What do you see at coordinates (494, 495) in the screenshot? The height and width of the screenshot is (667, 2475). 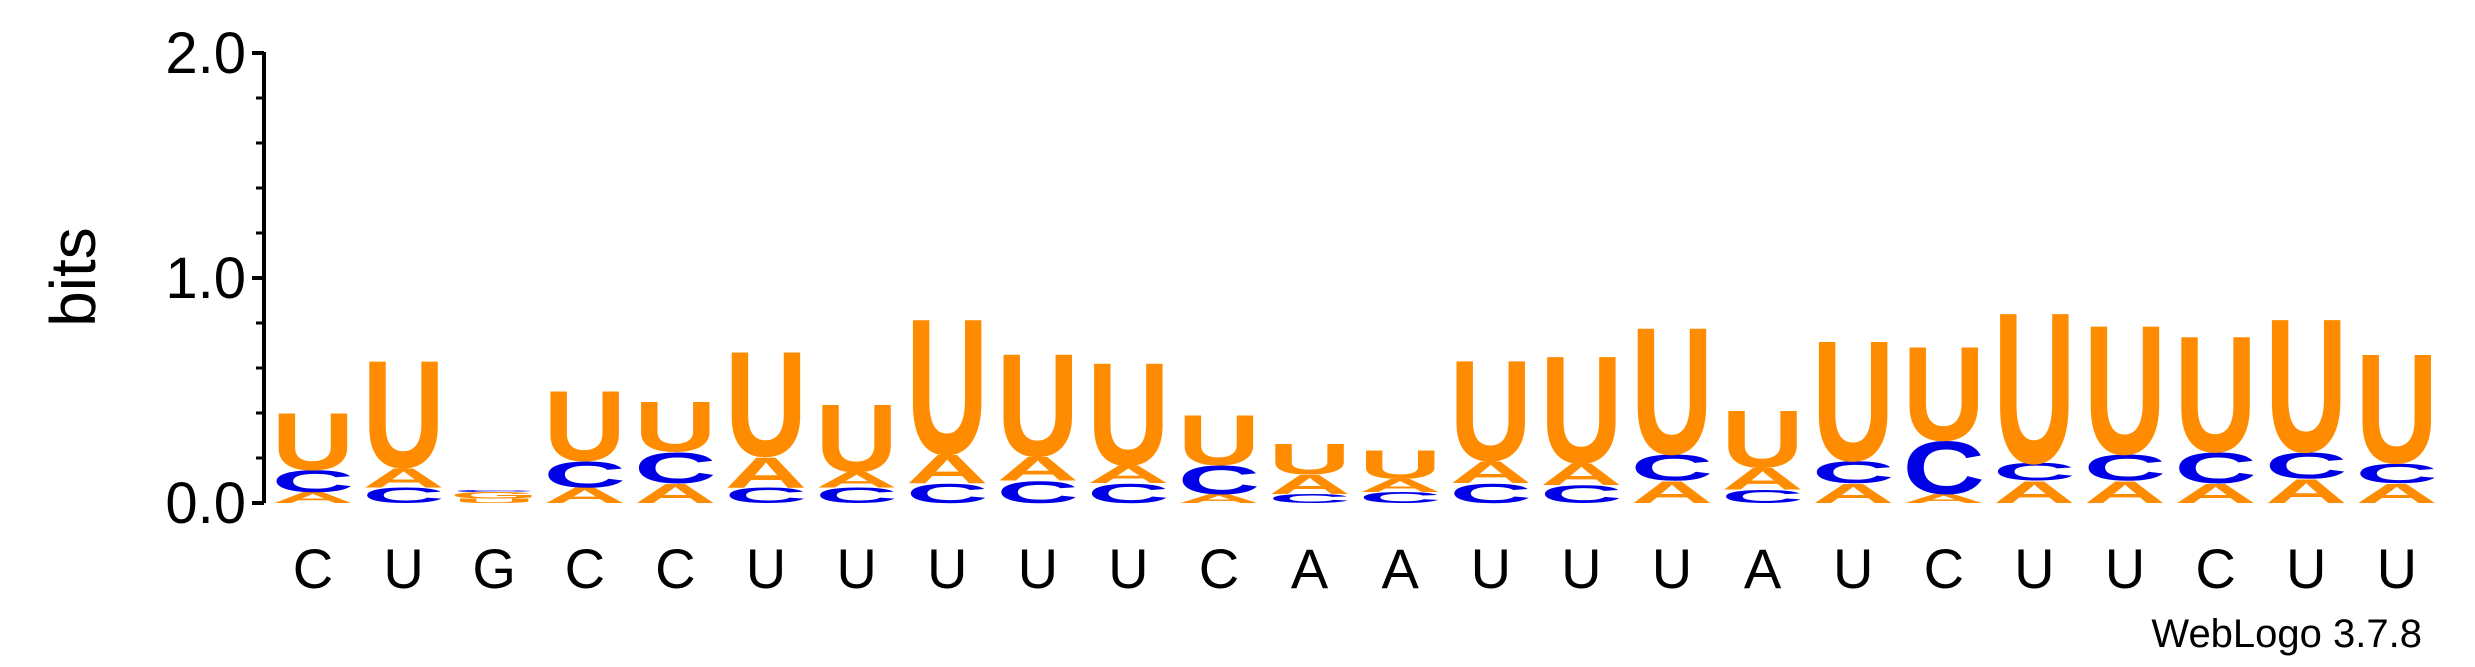 I see `logo-letter: G` at bounding box center [494, 495].